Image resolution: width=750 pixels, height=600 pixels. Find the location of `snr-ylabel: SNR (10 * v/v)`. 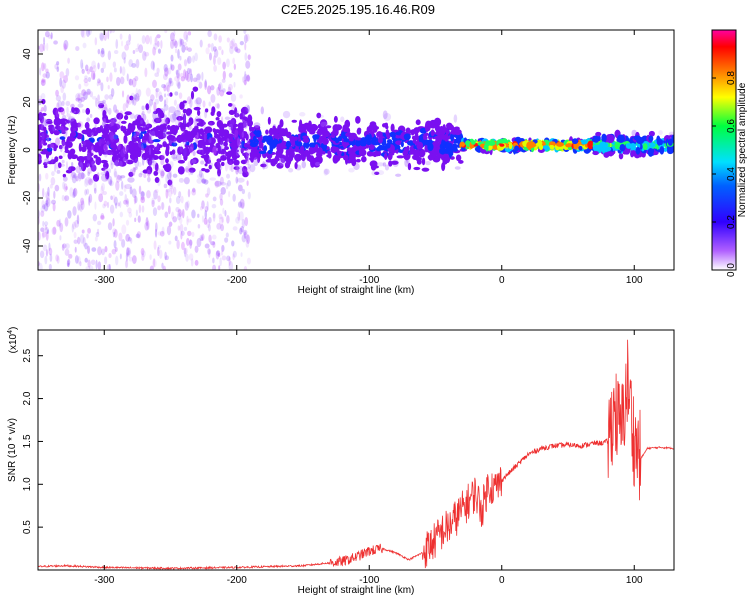

snr-ylabel: SNR (10 * v/v) is located at coordinates (12, 450).